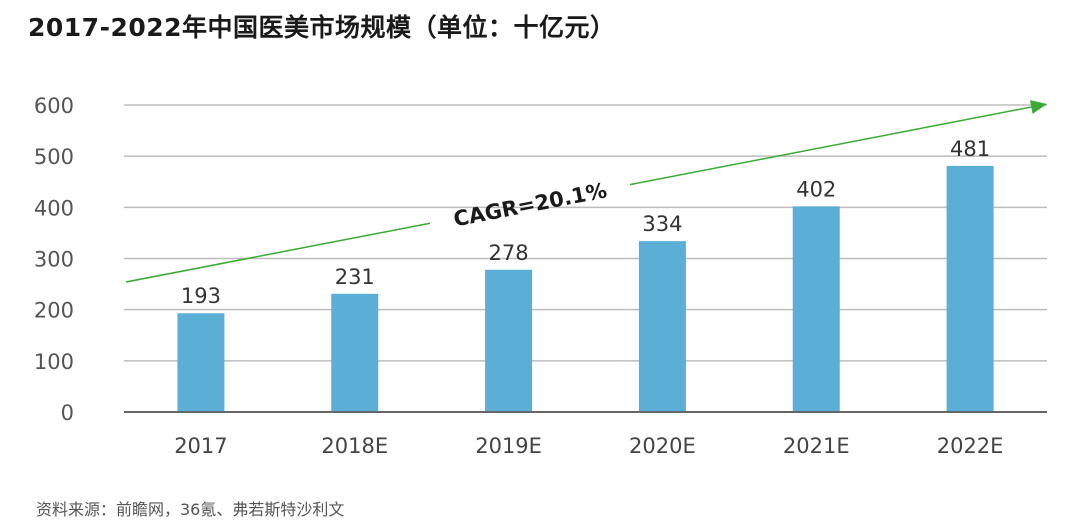 The image size is (1080, 532). Describe the element at coordinates (190, 509) in the screenshot. I see `source-note: 资料来源：前瞻网，36氪、弗若斯特沙利文` at that location.